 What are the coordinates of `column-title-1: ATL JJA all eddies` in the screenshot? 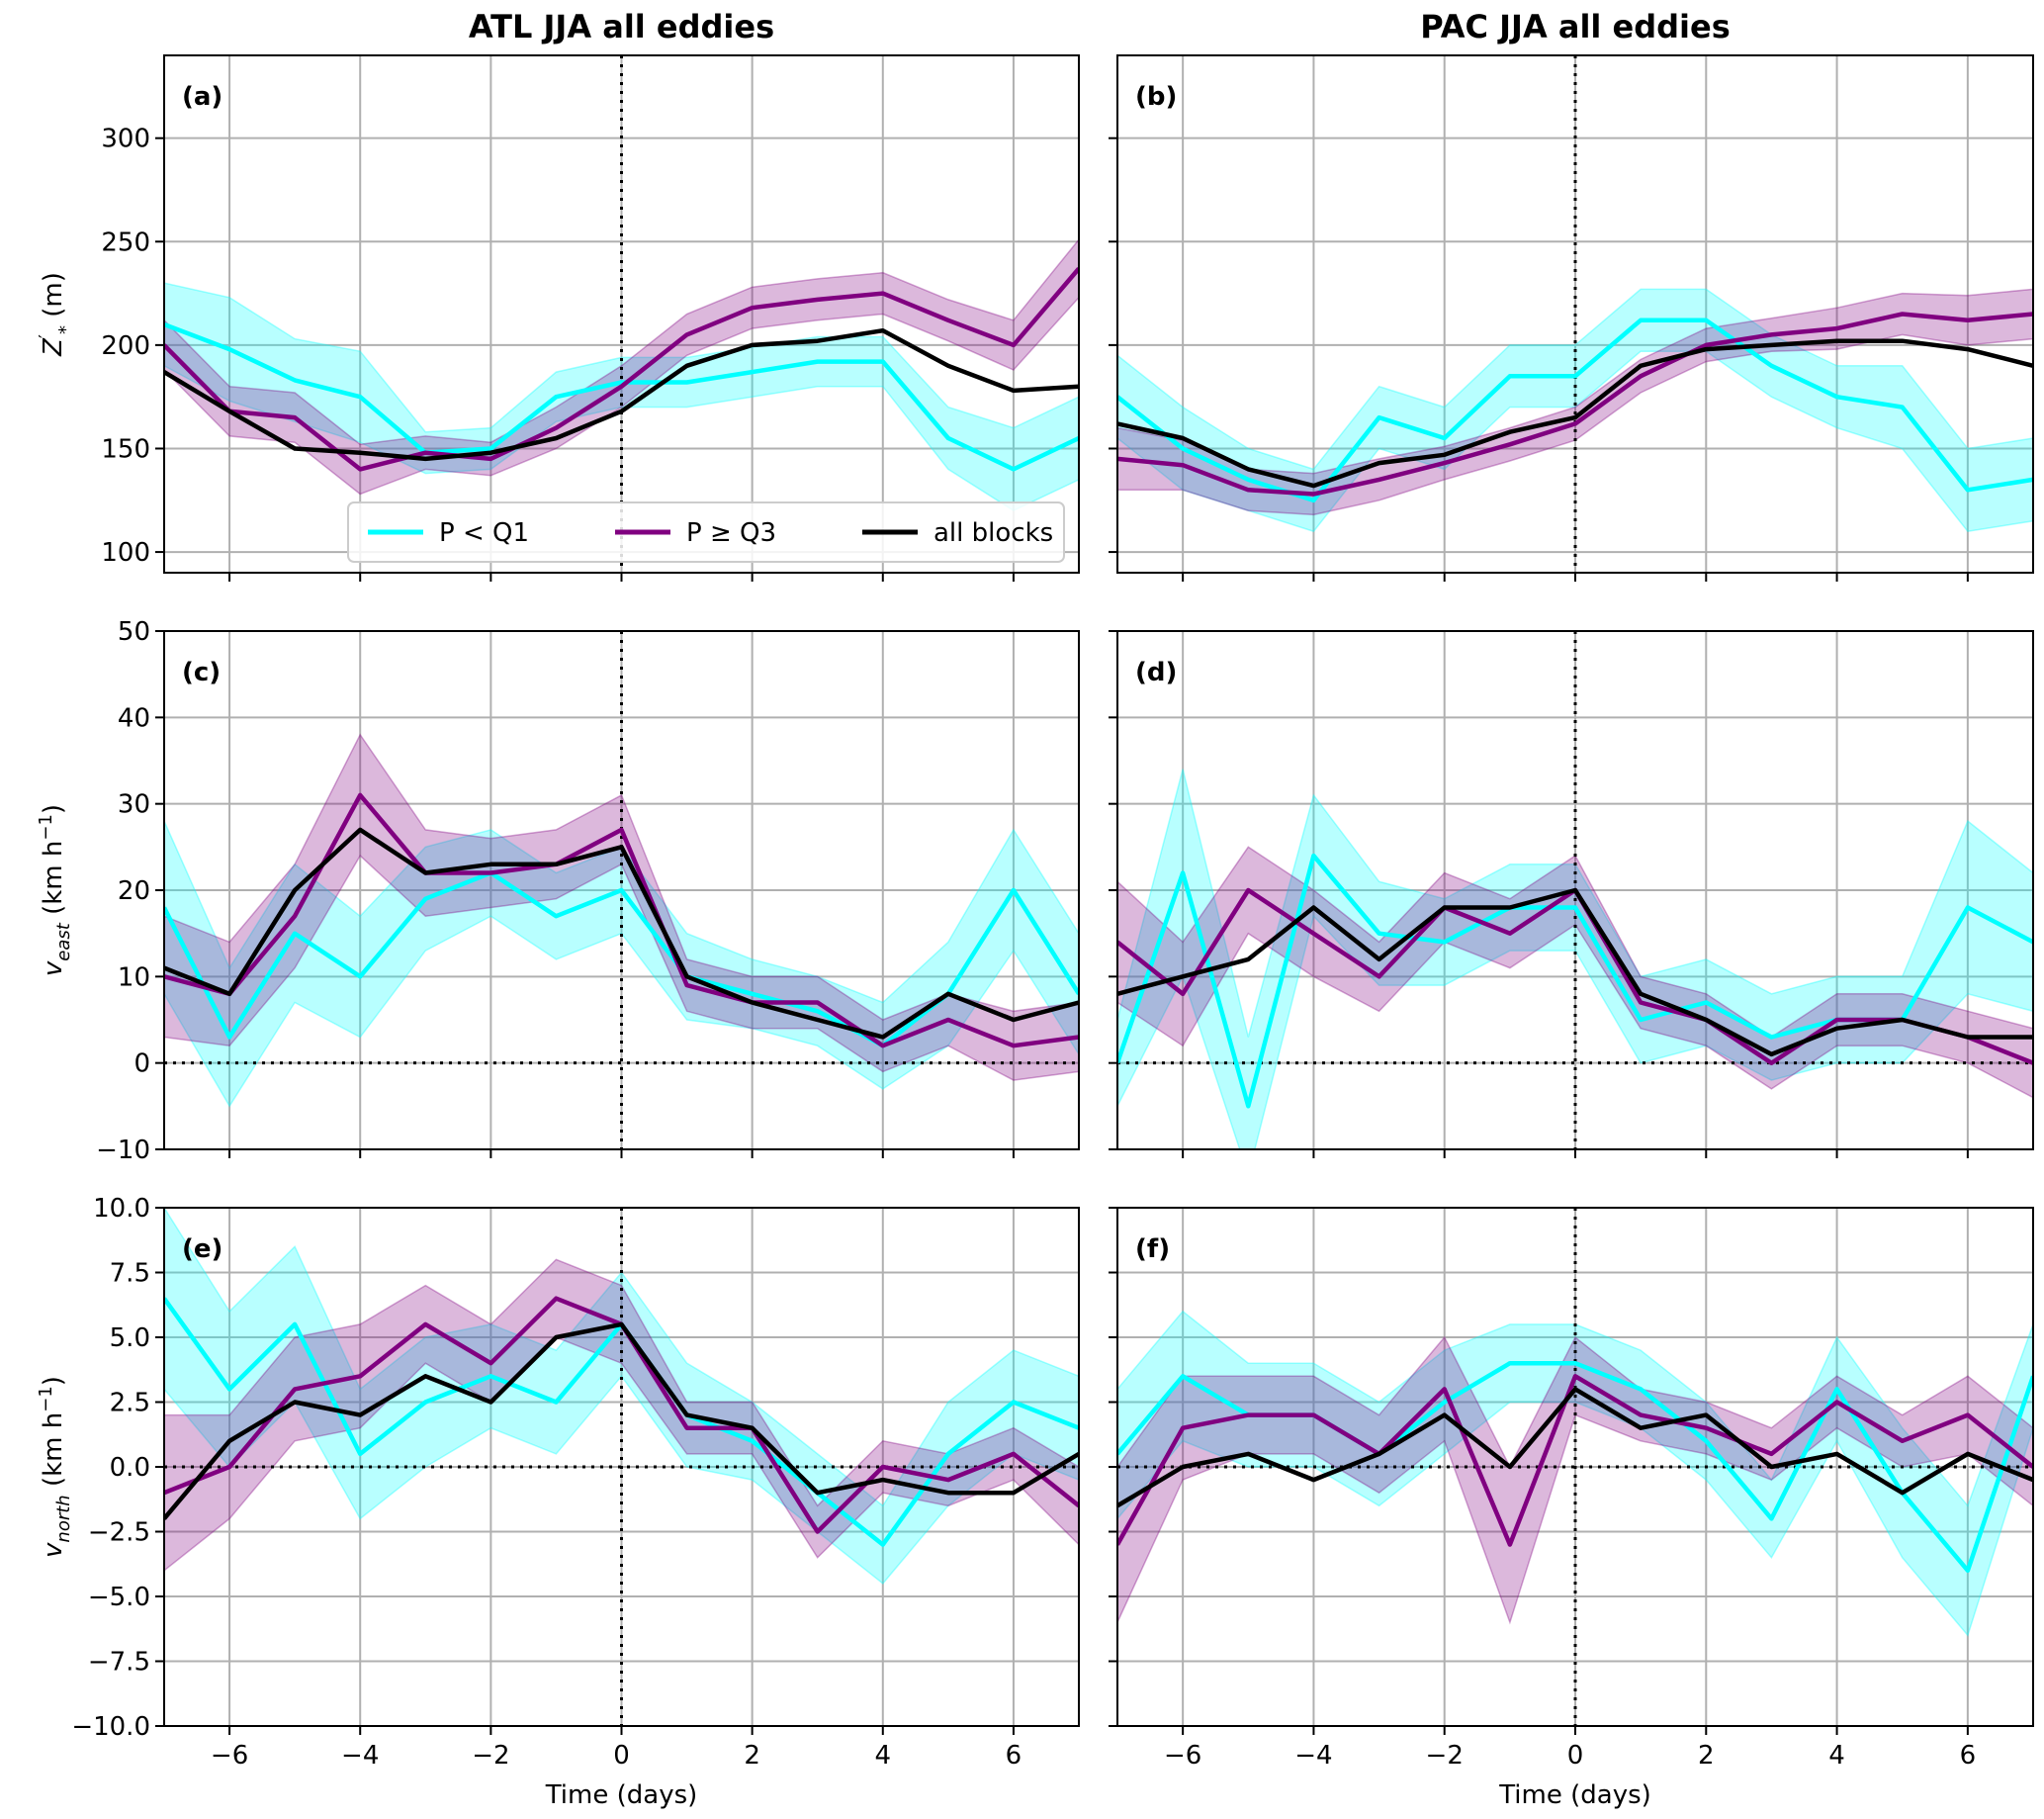 It's located at (621, 26).